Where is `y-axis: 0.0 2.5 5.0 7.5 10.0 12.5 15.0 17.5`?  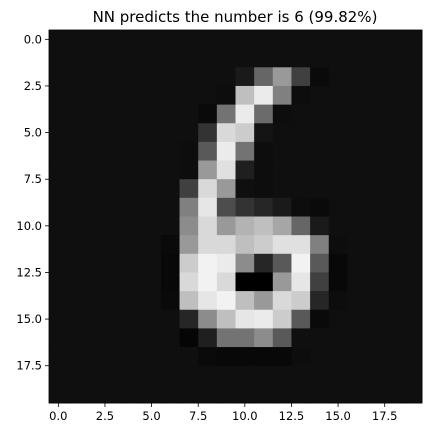 y-axis: 0.0 2.5 5.0 7.5 10.0 12.5 15.0 17.5 is located at coordinates (32, 202).